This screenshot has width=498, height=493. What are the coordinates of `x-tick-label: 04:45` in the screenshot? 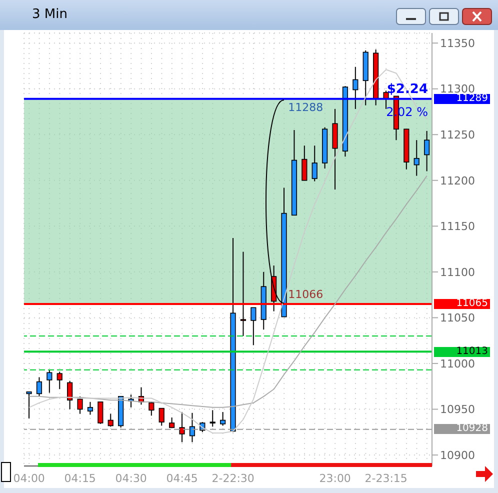 It's located at (182, 478).